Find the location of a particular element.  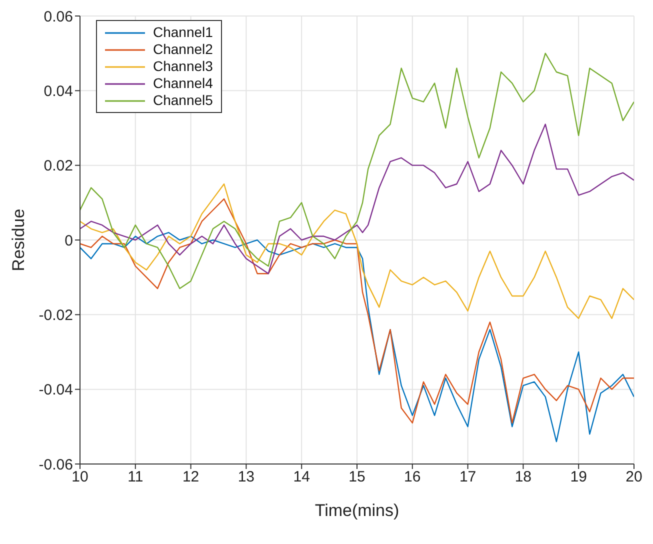

x-tick-label: 16 is located at coordinates (412, 477).